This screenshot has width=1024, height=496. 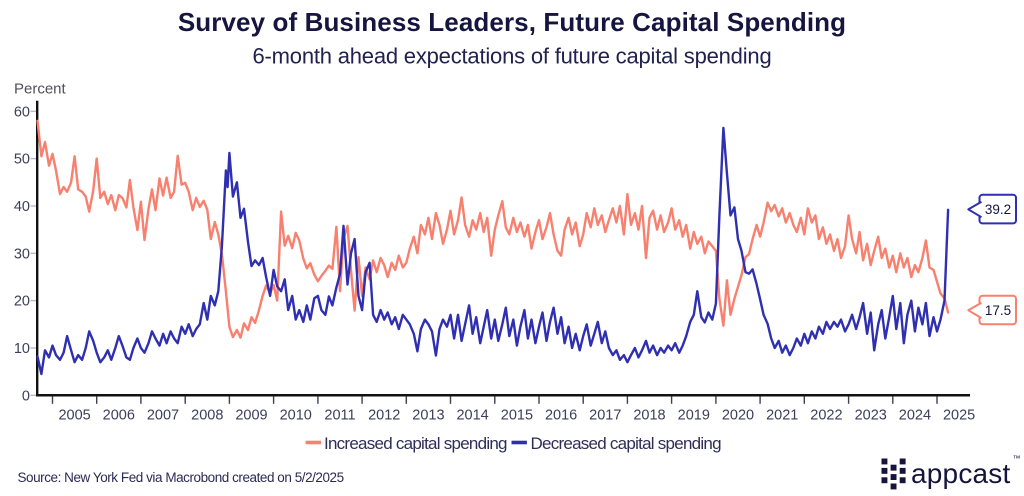 I want to click on svg-text: 2010, so click(x=296, y=416).